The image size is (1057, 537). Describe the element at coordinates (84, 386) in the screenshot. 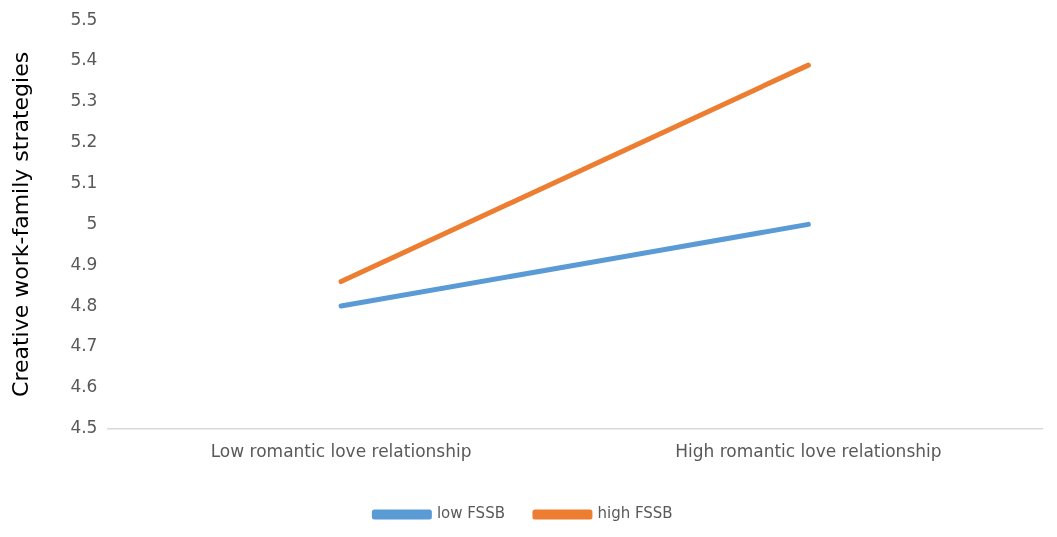

I see `y-tick-label: 4.6` at that location.